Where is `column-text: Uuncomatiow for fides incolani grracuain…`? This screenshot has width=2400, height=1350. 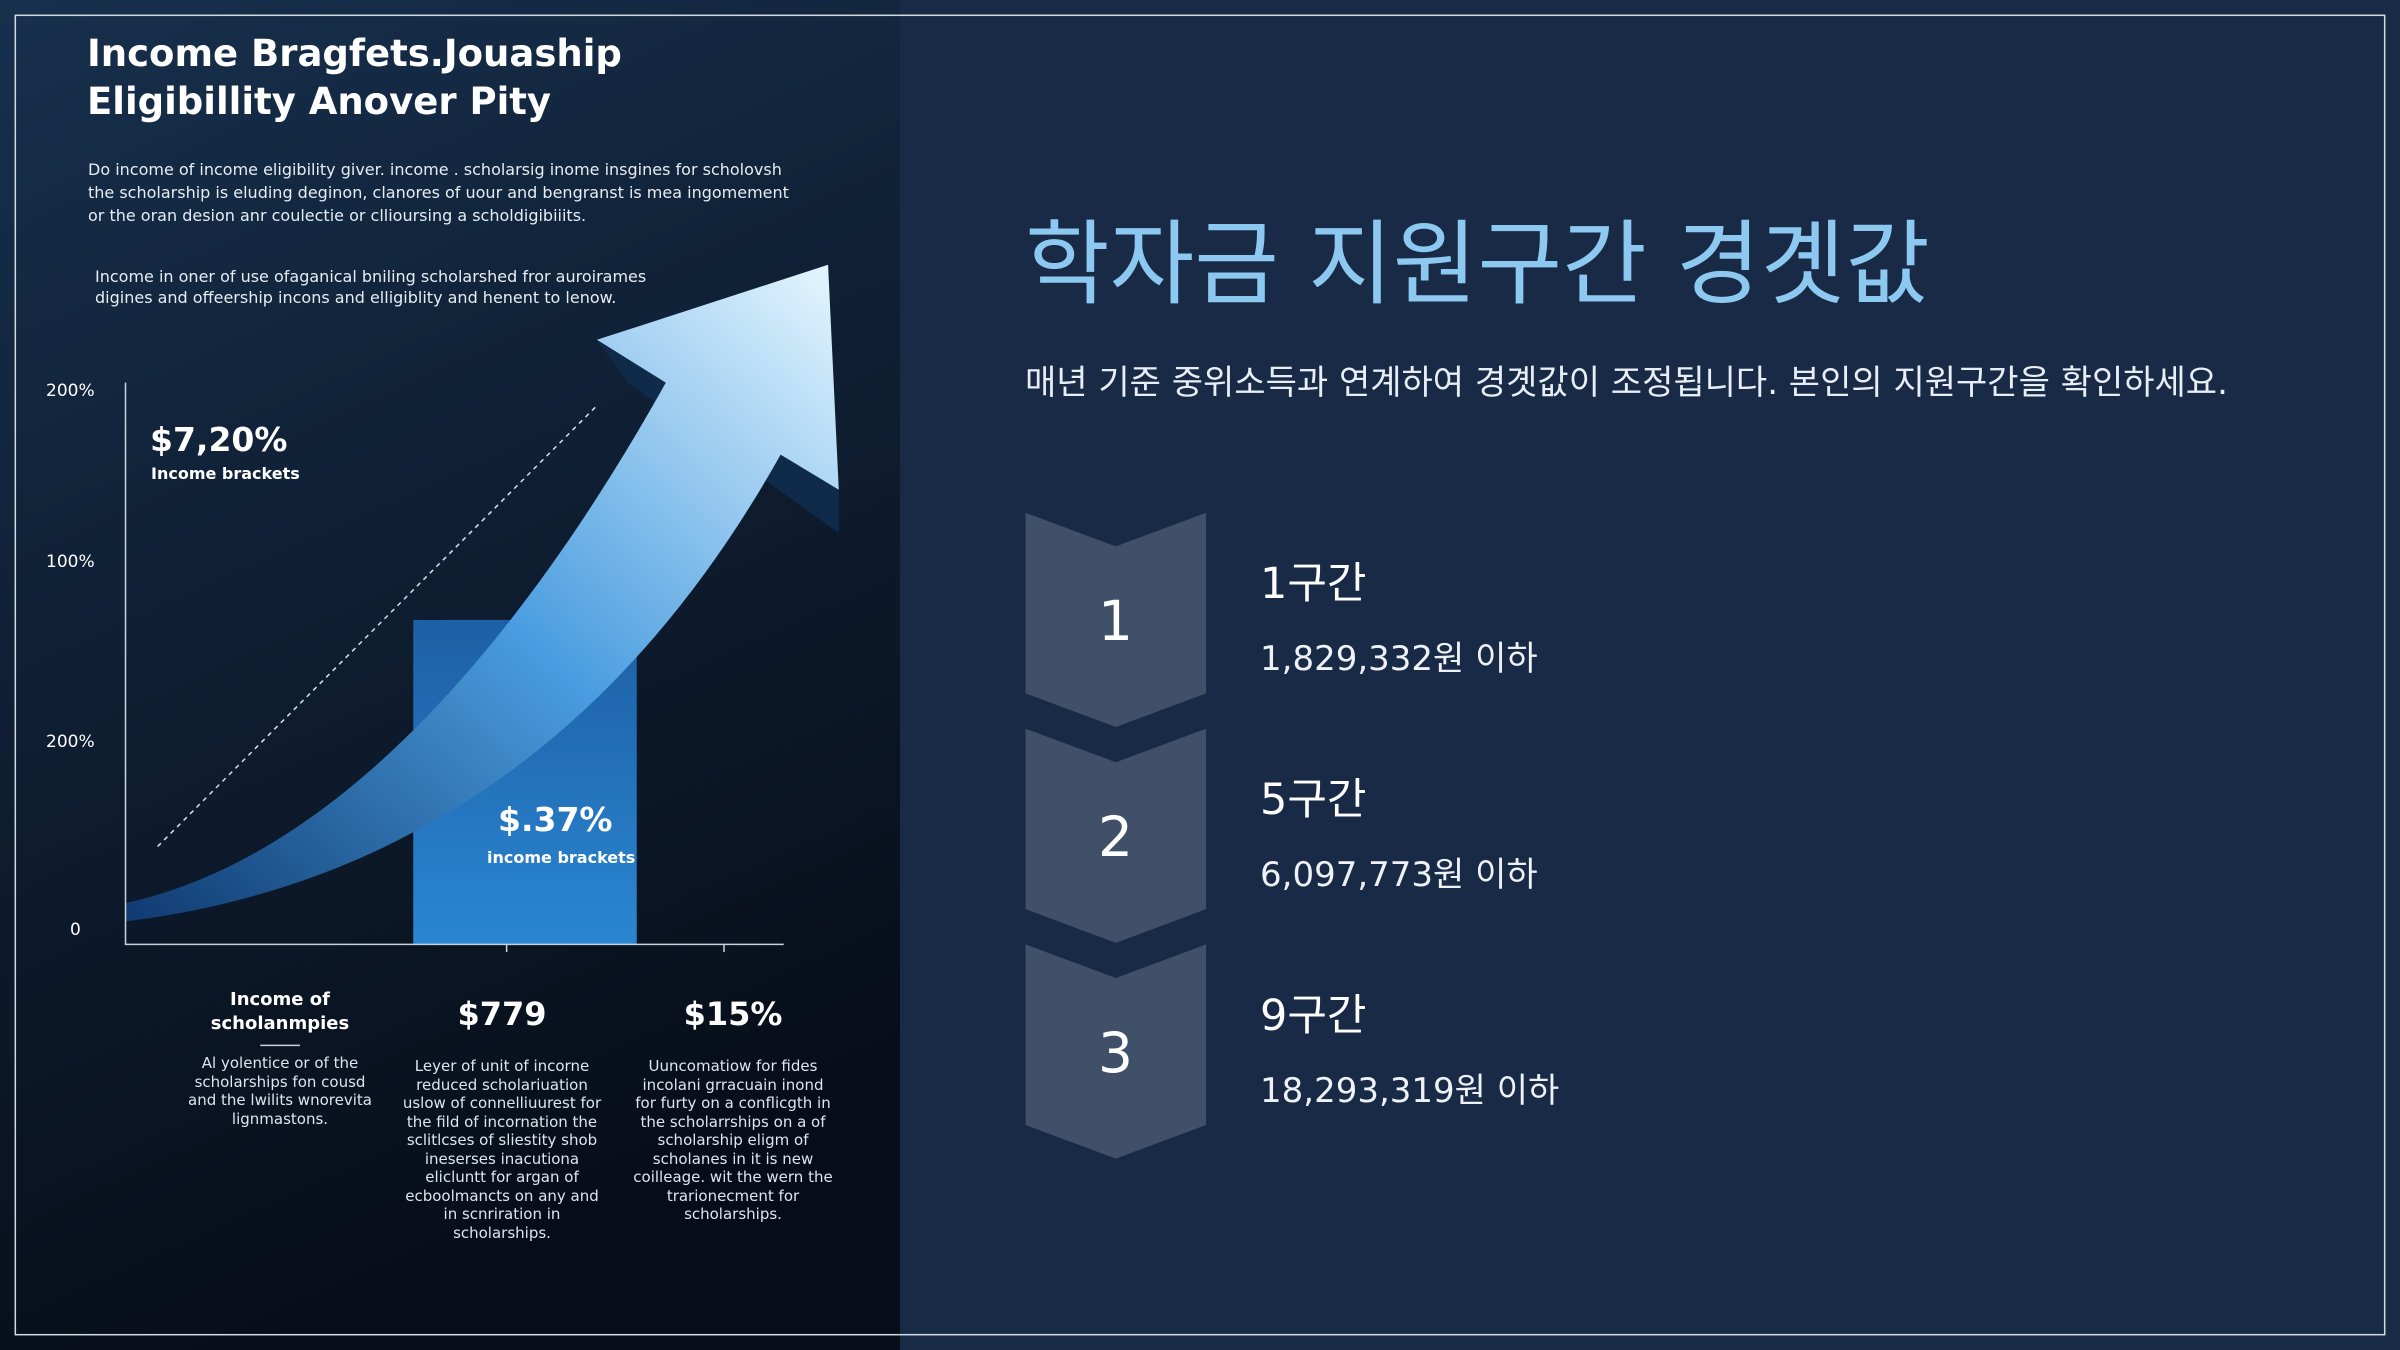 column-text: Uuncomatiow for fides incolani grracuain… is located at coordinates (733, 1140).